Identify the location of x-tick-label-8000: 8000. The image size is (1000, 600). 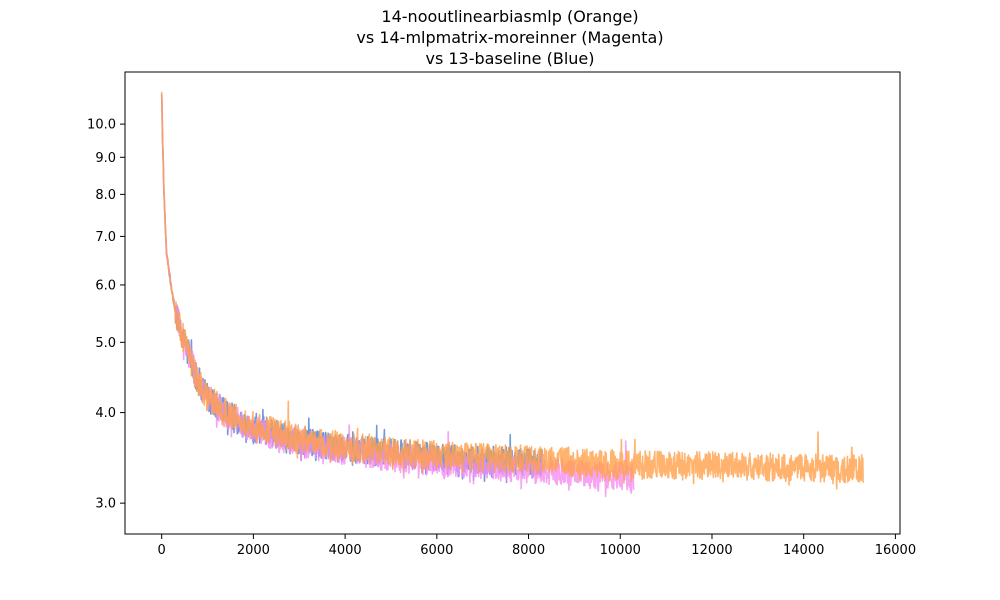
(528, 550).